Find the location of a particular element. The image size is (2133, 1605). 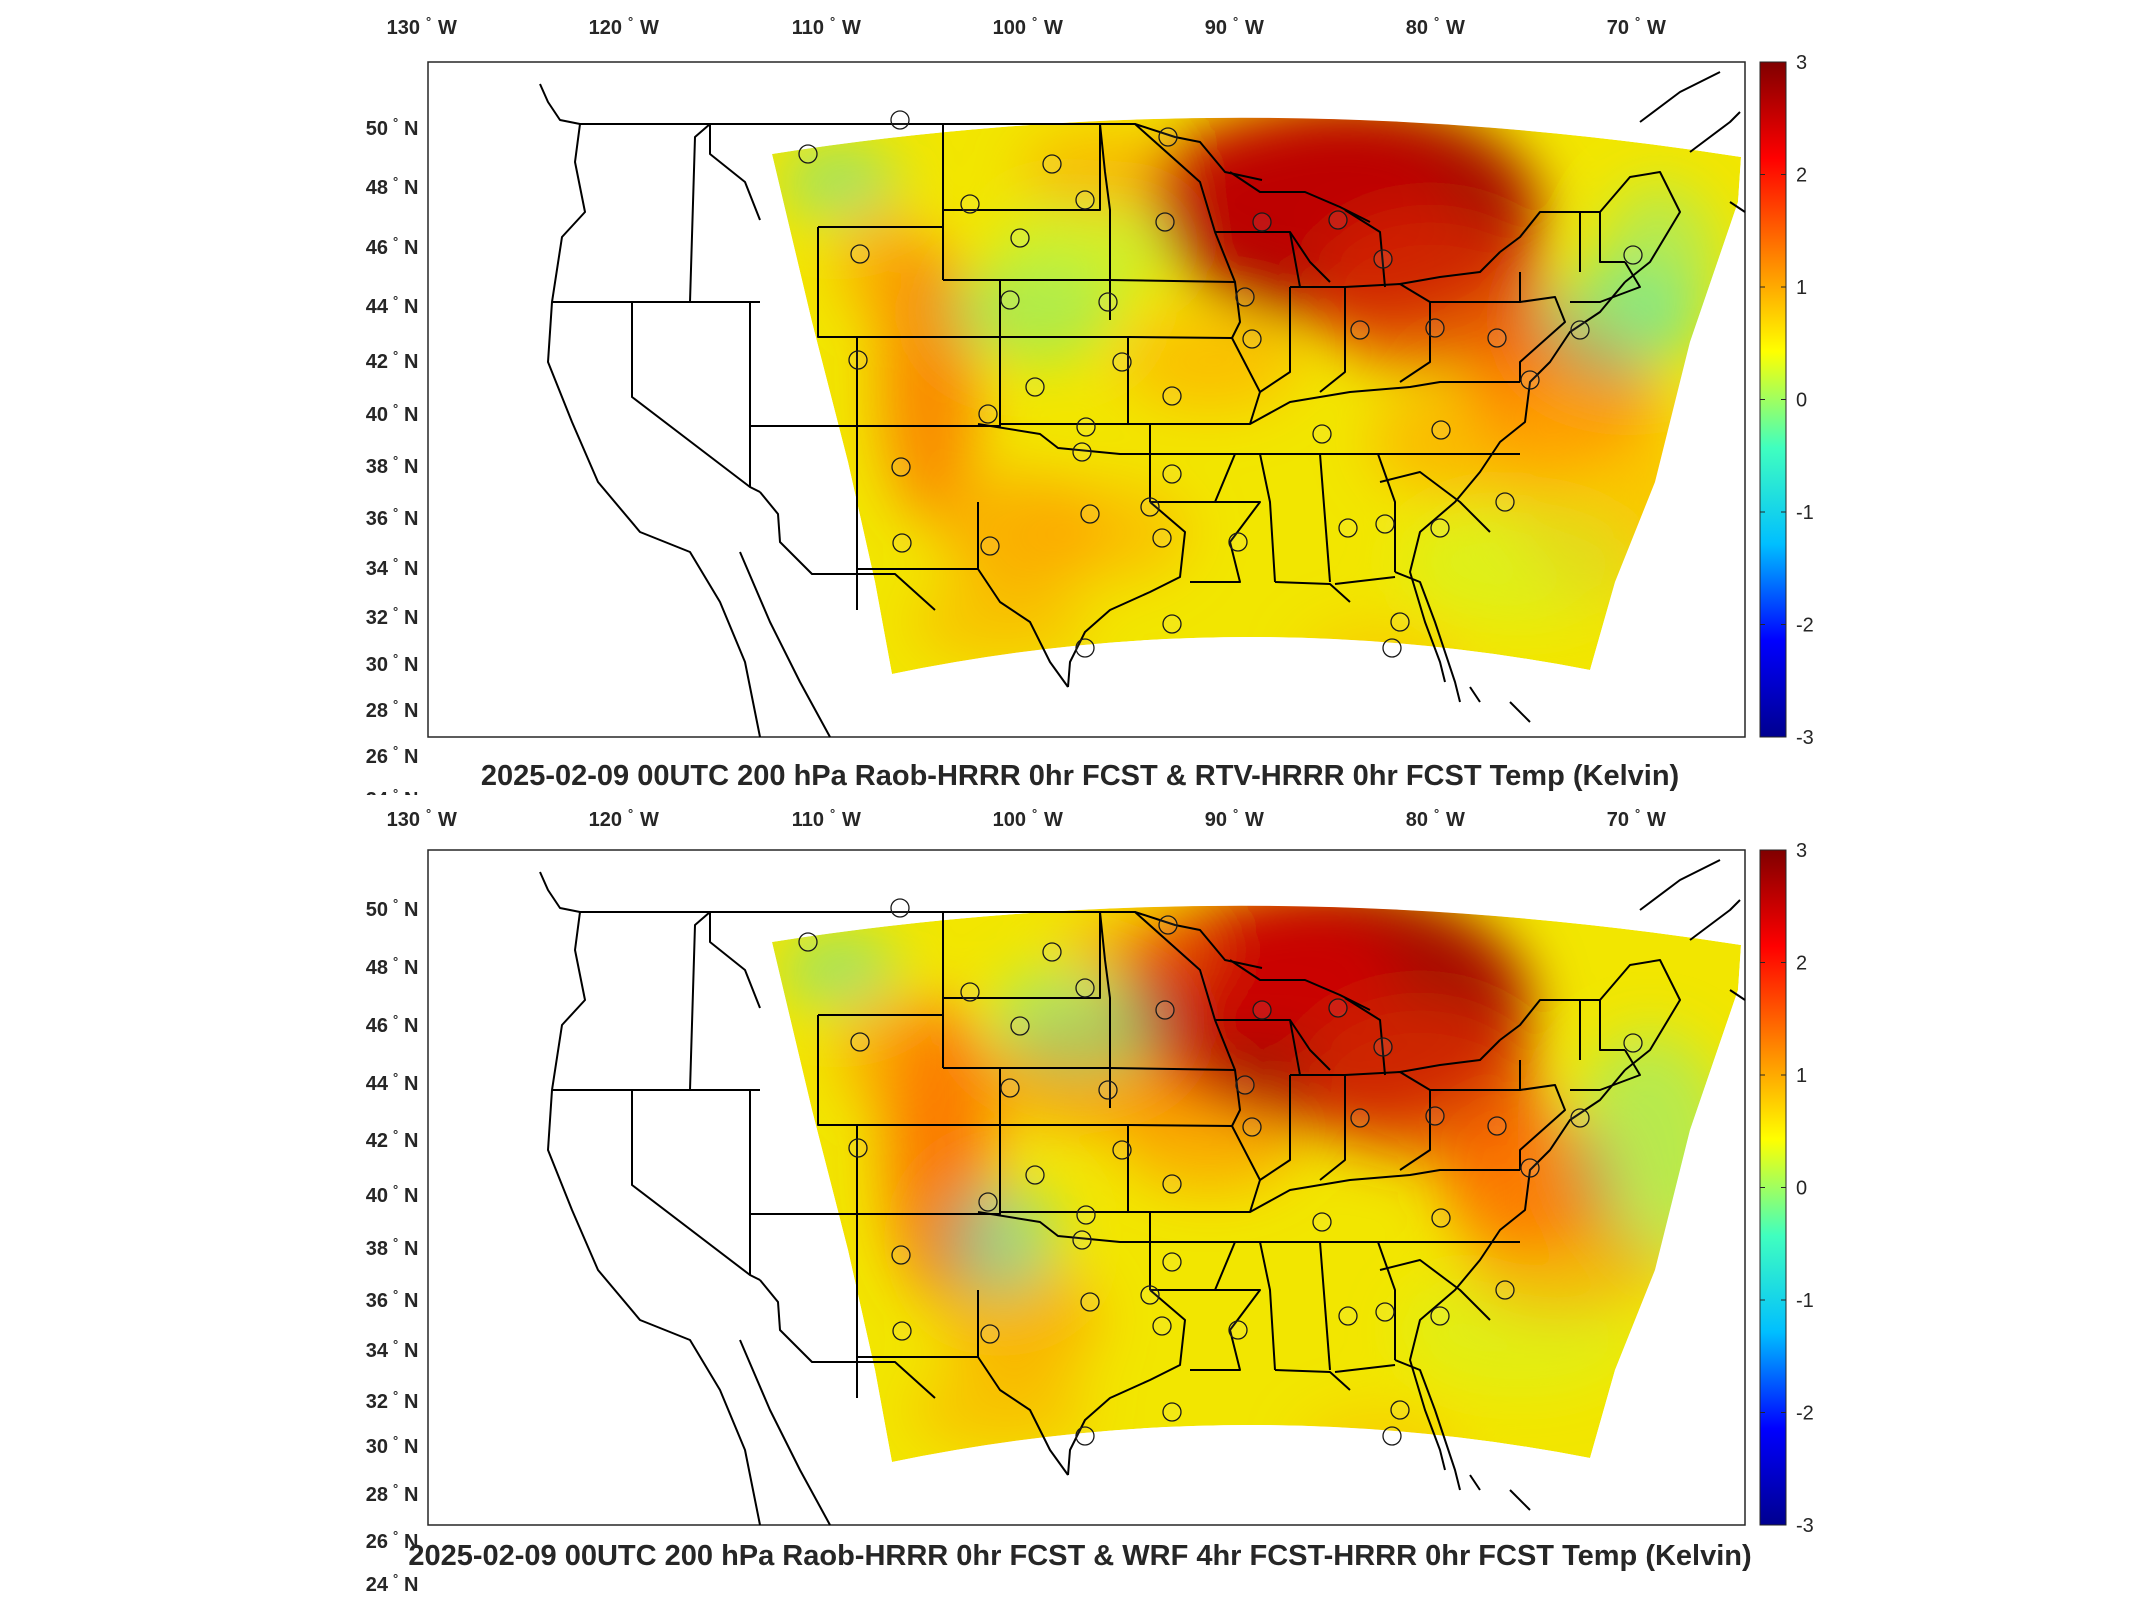

lon-tick-label: 130 ° W is located at coordinates (422, 26).